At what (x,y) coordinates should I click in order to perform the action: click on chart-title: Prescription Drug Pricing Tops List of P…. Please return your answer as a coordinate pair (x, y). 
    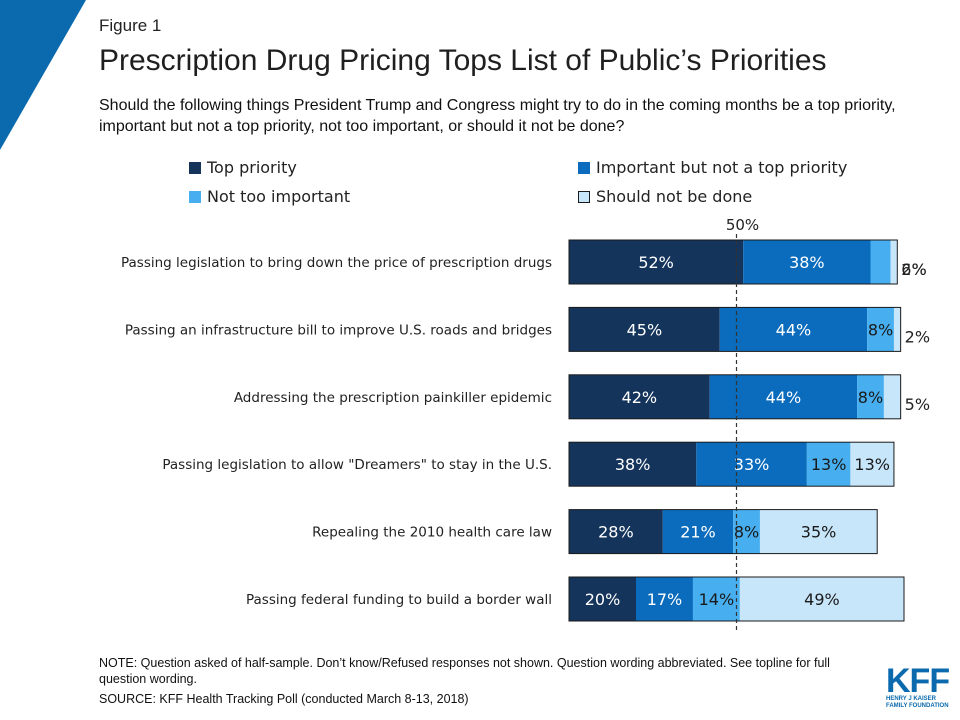
    Looking at the image, I should click on (463, 60).